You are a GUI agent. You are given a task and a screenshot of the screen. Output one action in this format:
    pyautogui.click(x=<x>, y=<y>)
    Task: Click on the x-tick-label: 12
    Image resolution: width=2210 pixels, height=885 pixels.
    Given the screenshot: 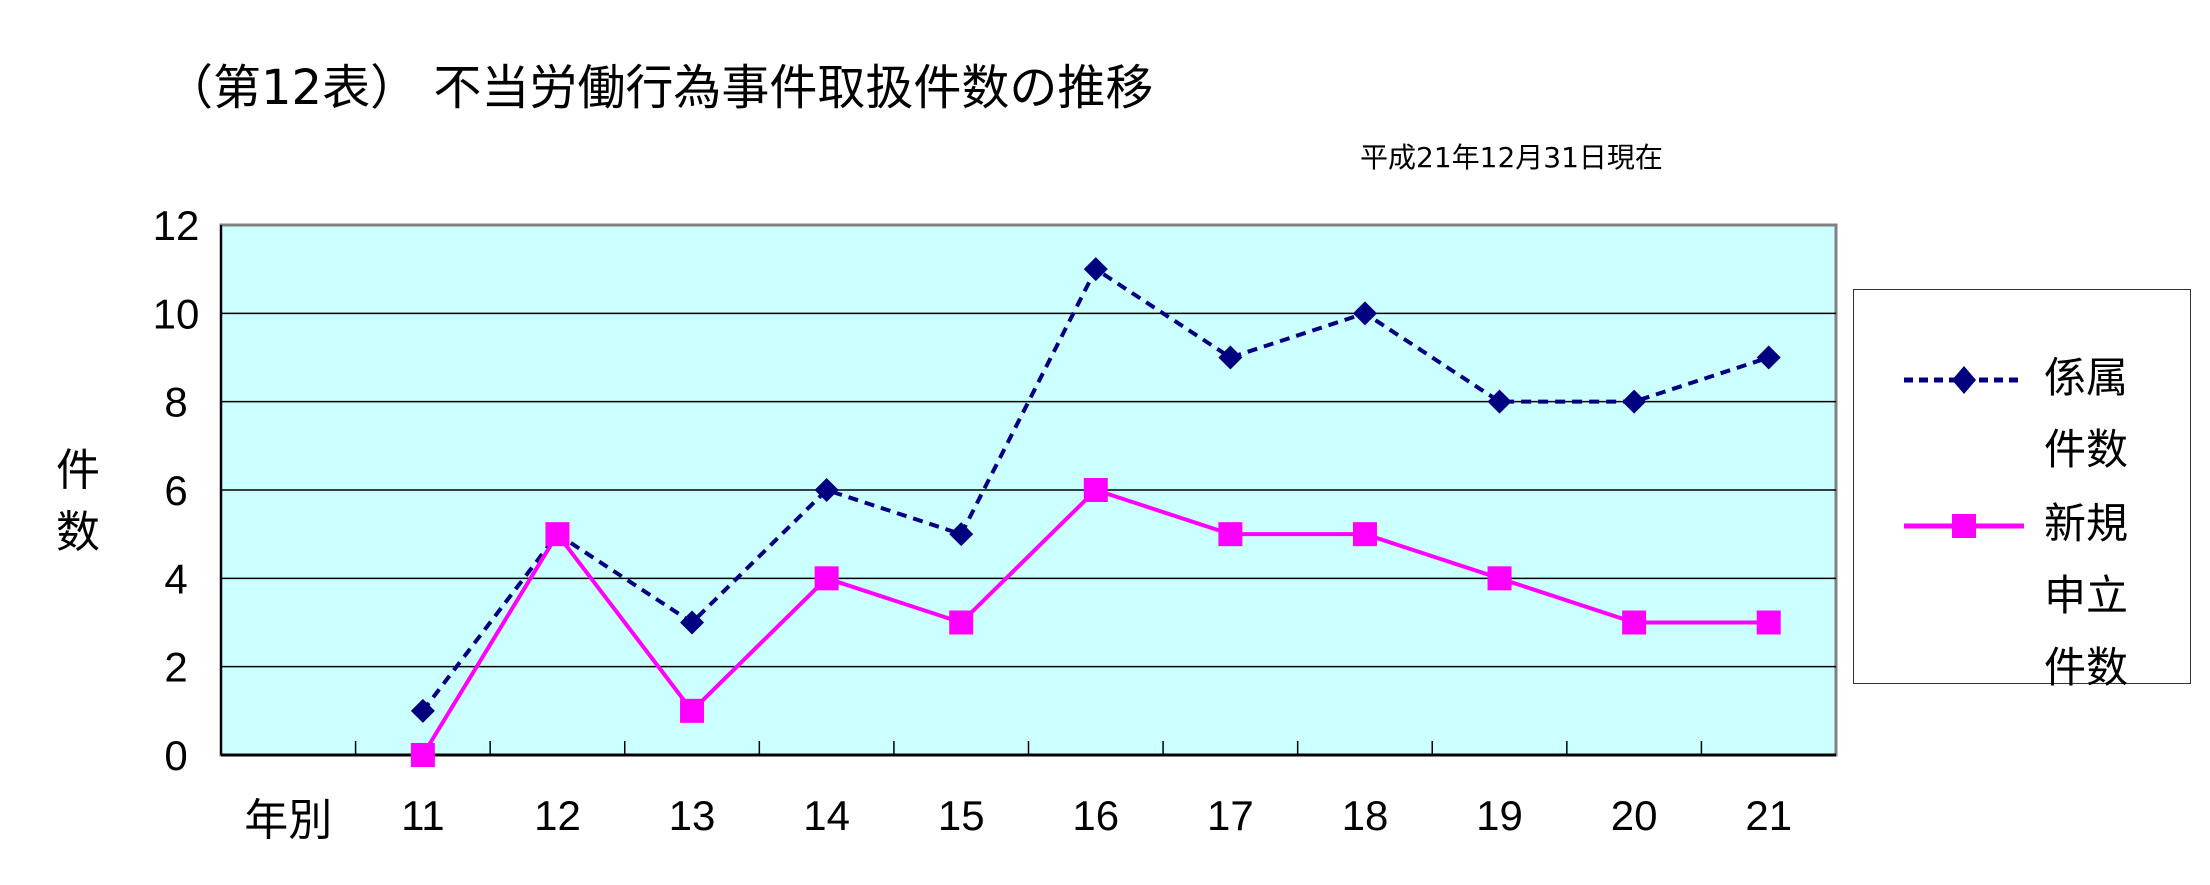 What is the action you would take?
    pyautogui.click(x=557, y=815)
    